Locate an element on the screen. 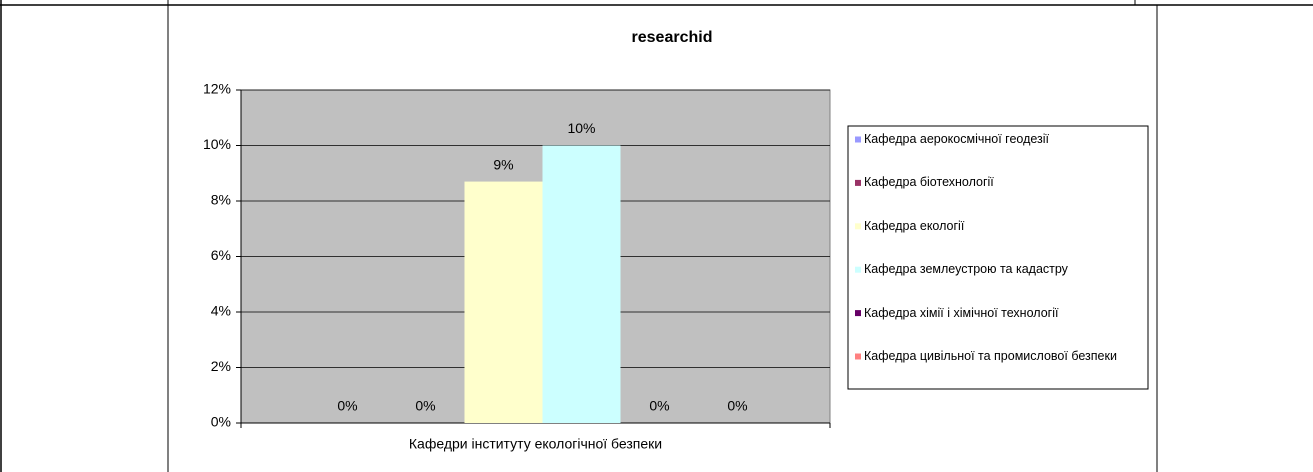 Image resolution: width=1313 pixels, height=472 pixels. data-label: 10% is located at coordinates (581, 128).